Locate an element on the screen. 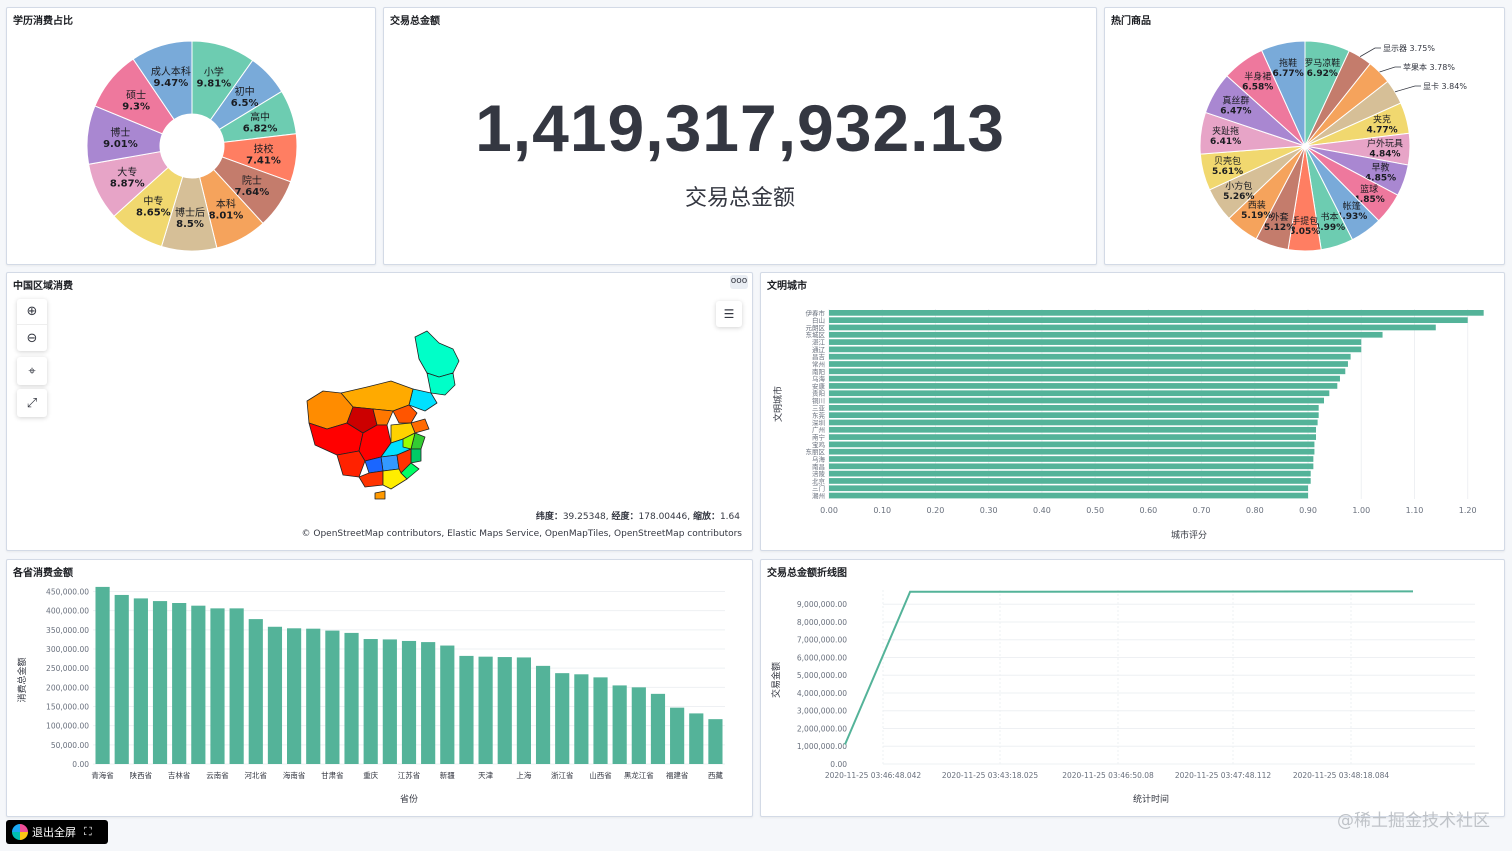 The height and width of the screenshot is (851, 1512). slice-value: 5.26% is located at coordinates (1238, 197).